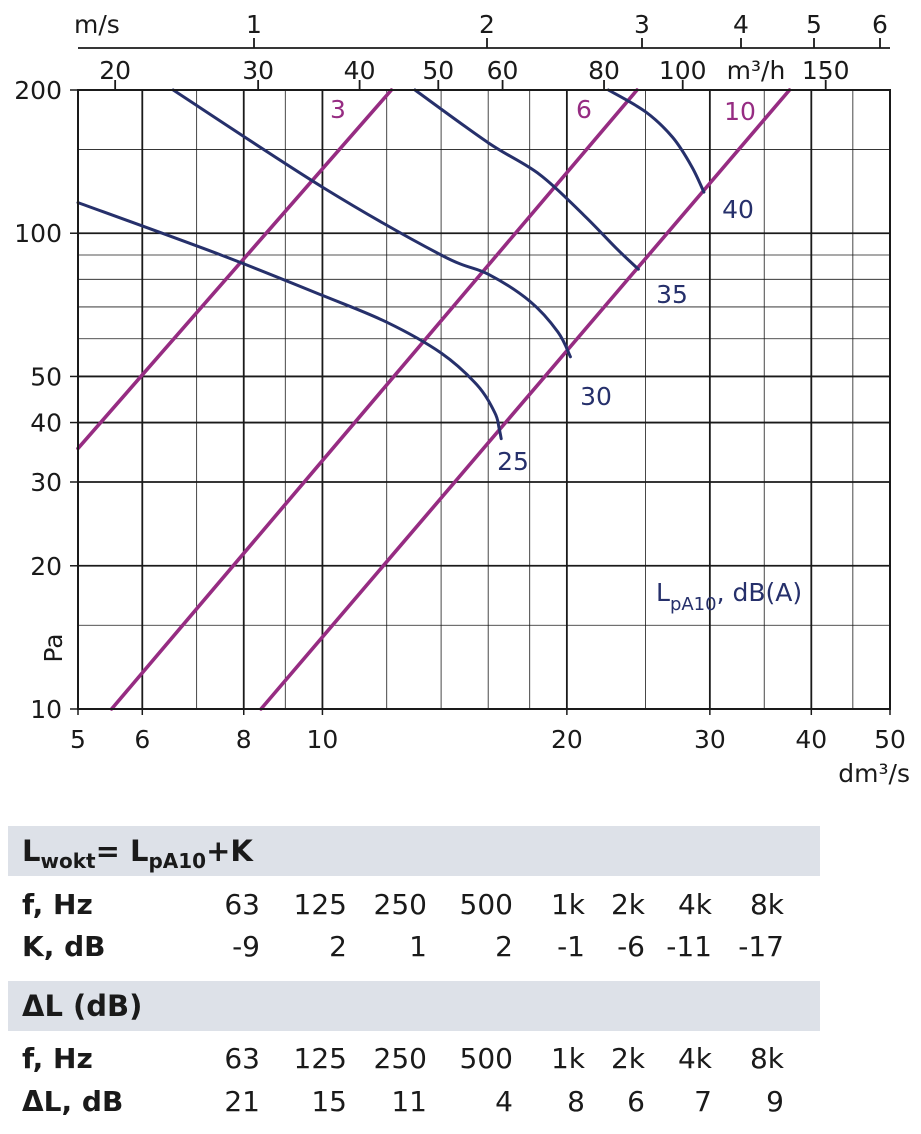  Describe the element at coordinates (323, 739) in the screenshot. I see `x-tick-label: 10` at that location.